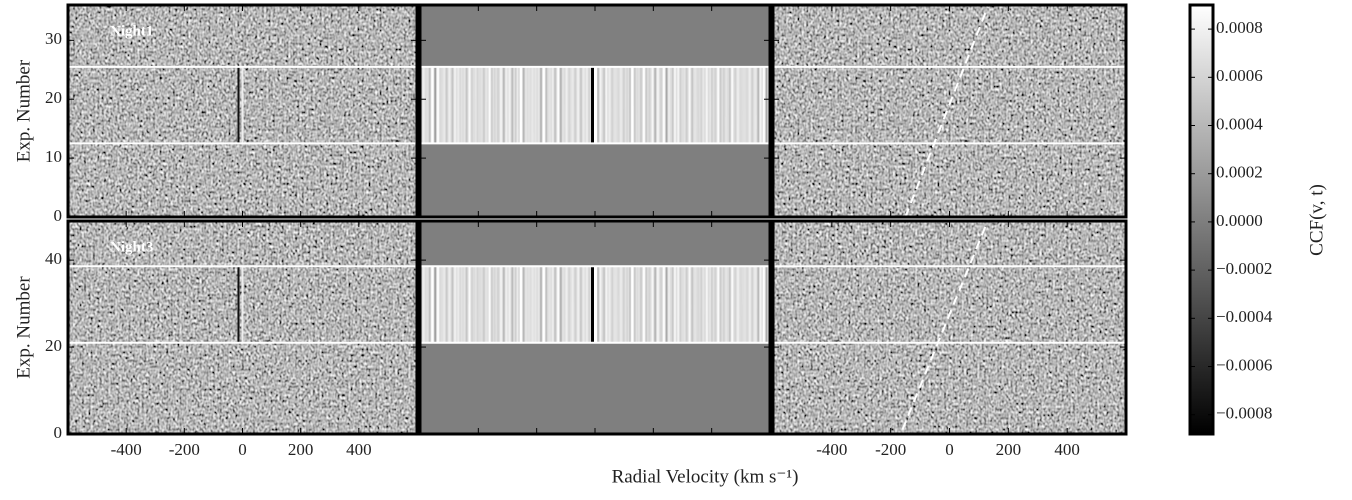 The image size is (1352, 500). I want to click on colorbar-label: CCF(v, t), so click(1316, 220).